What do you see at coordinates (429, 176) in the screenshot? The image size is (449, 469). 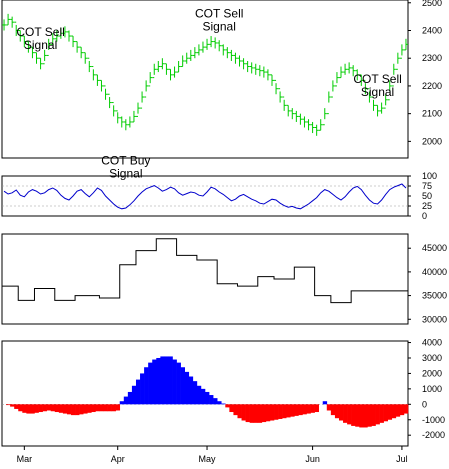 I see `y-tick-label: 100` at bounding box center [429, 176].